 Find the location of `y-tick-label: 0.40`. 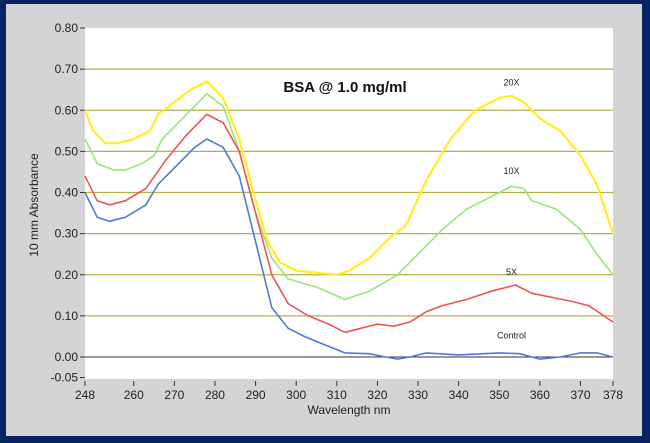

y-tick-label: 0.40 is located at coordinates (67, 193).